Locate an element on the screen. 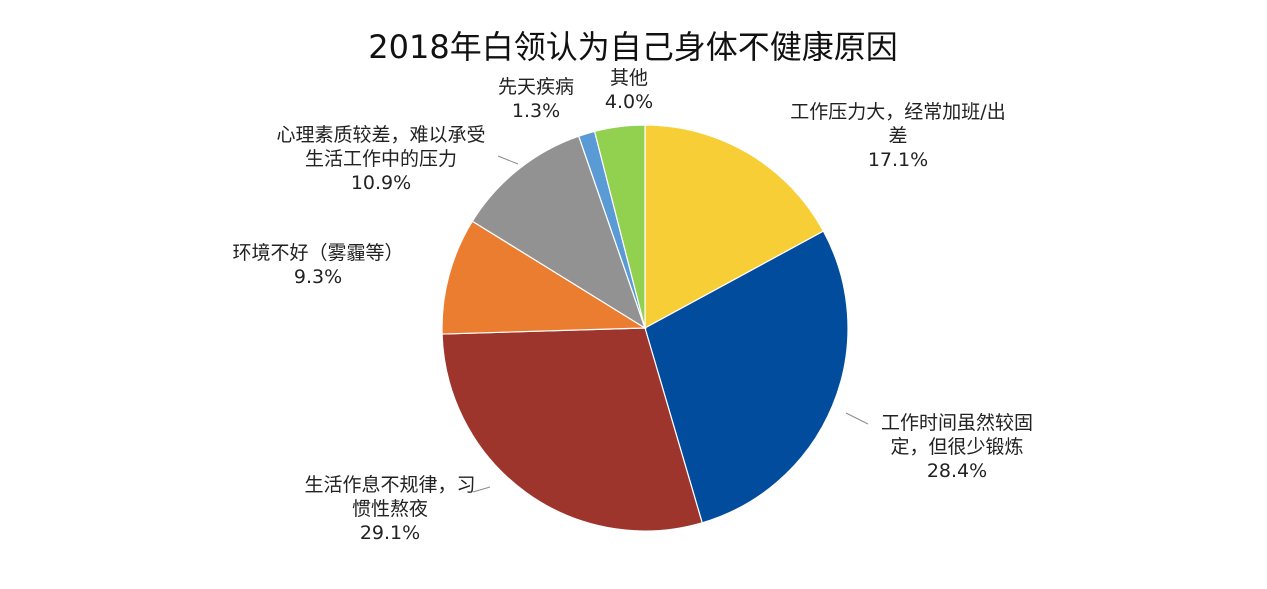  slice-value-label: 4.0% is located at coordinates (629, 102).